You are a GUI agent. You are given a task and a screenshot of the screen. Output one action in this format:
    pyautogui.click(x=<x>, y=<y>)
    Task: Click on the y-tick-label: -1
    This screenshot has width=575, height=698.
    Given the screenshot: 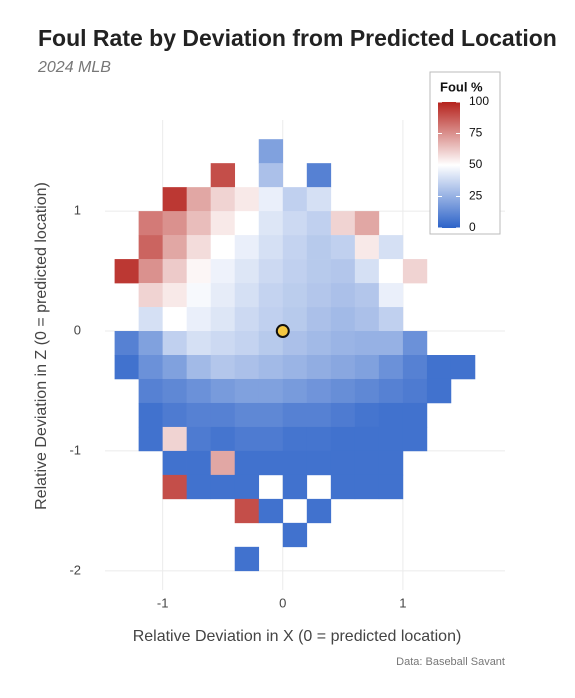 What is the action you would take?
    pyautogui.click(x=75, y=449)
    